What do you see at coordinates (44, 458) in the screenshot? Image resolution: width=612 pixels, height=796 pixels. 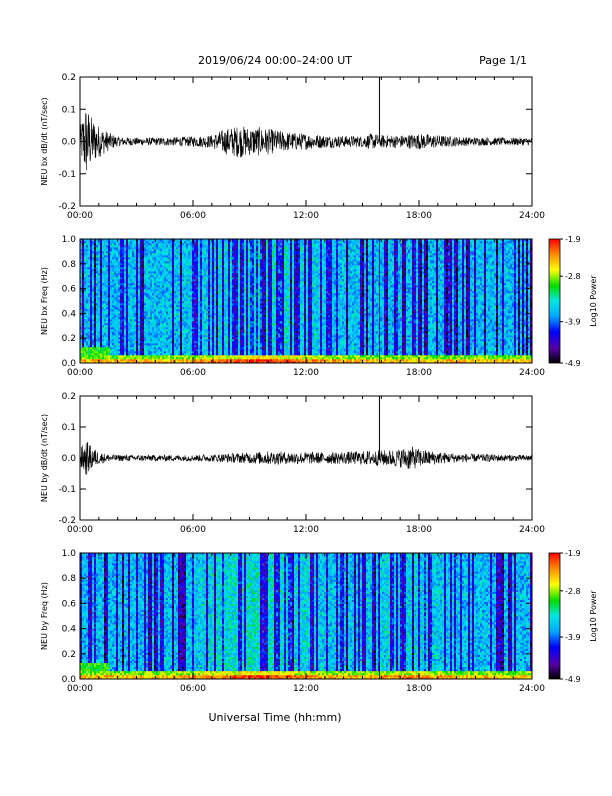 I see `y-axis-title: NEU by dB/dt (nT/sec)` at bounding box center [44, 458].